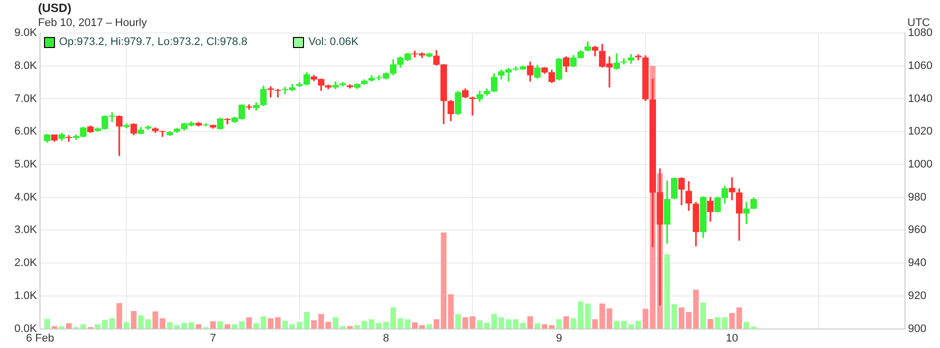 The width and height of the screenshot is (940, 348). I want to click on x-tick-label: 6 Feb, so click(40, 338).